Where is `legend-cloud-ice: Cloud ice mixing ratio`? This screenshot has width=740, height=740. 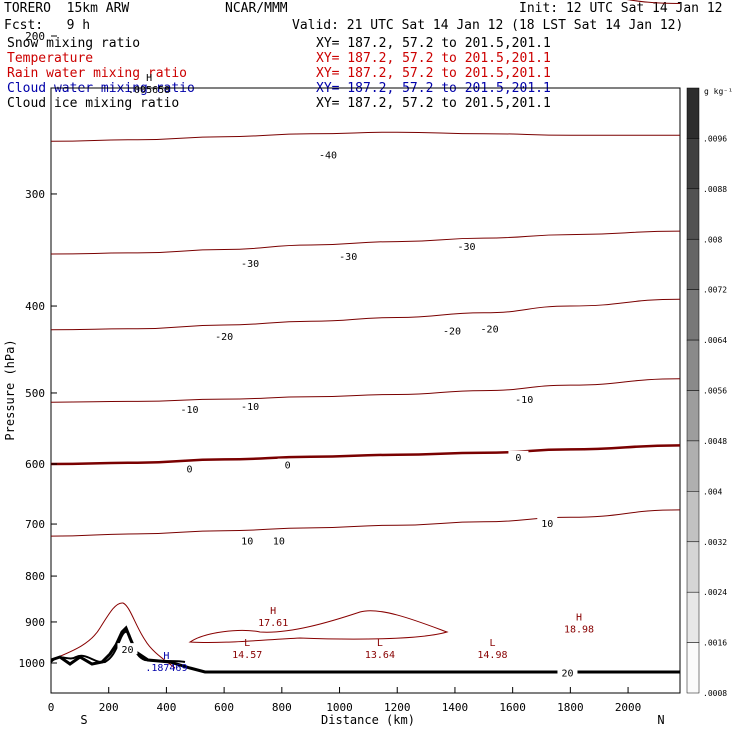
legend-cloud-ice: Cloud ice mixing ratio is located at coordinates (93, 103).